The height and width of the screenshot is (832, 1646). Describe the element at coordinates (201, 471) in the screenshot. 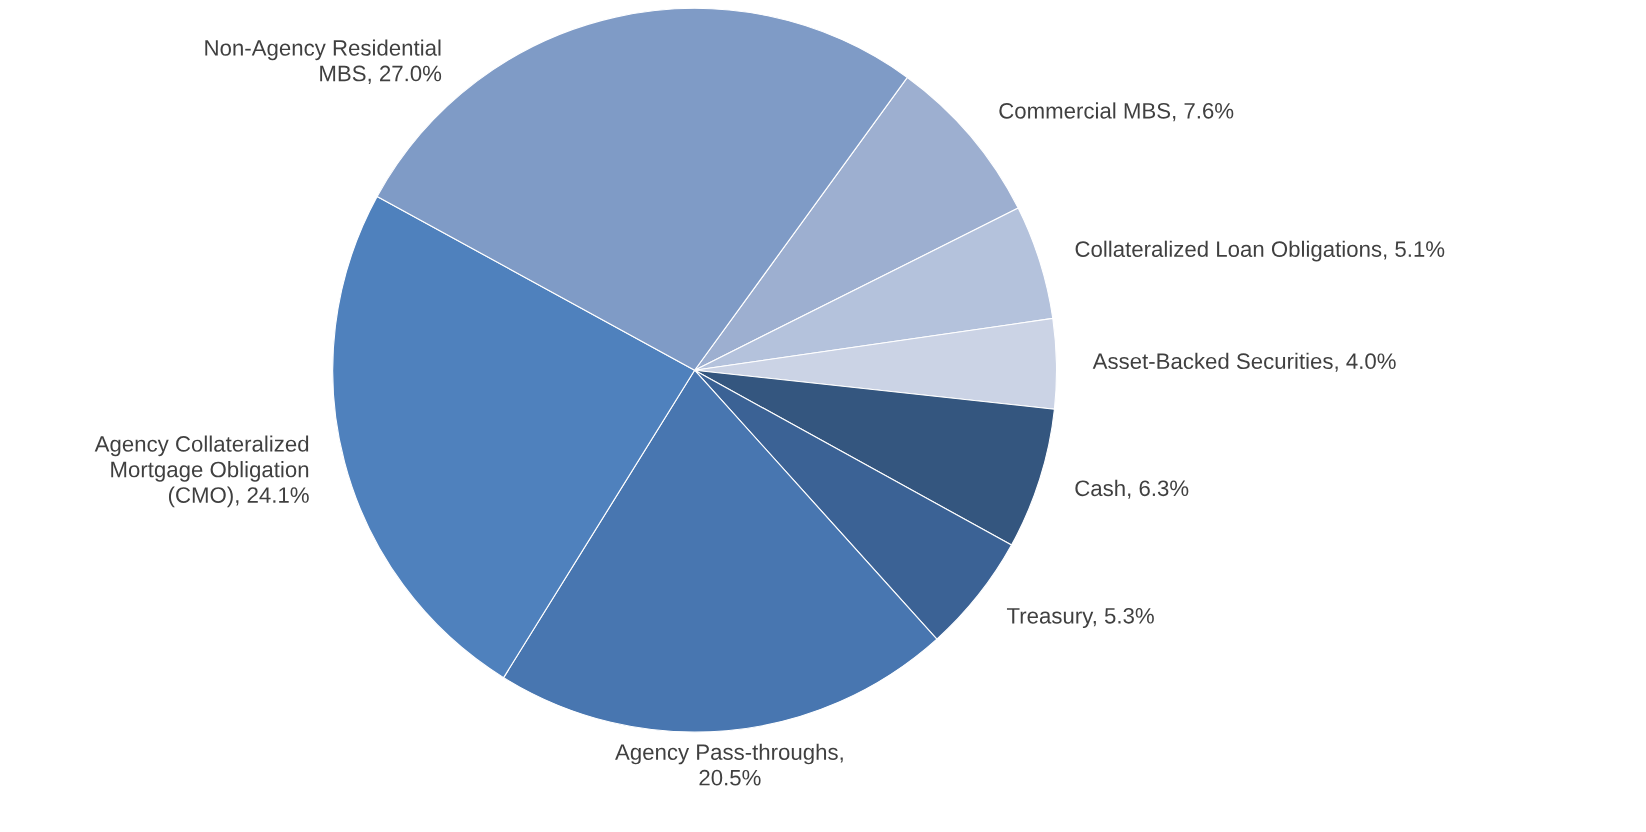

I see `slice-label: Agency Collateralized Mortgage Obligation (CMO), 24.1%` at that location.